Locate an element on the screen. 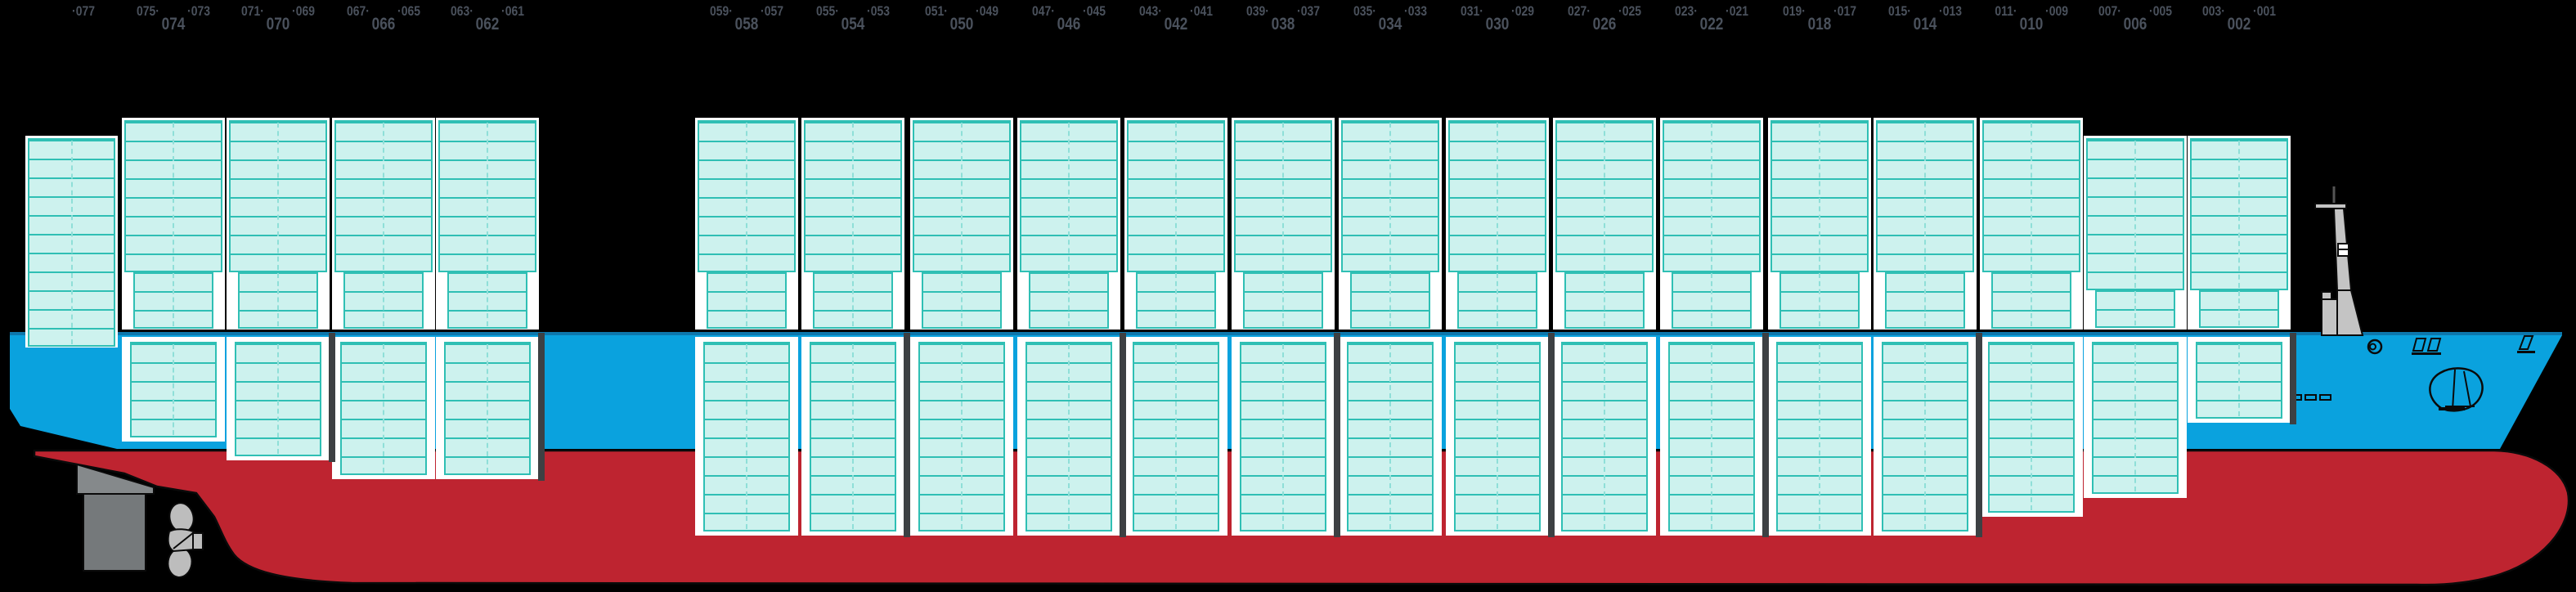 The width and height of the screenshot is (2576, 592). bay-label-even-070: 070 is located at coordinates (278, 24).